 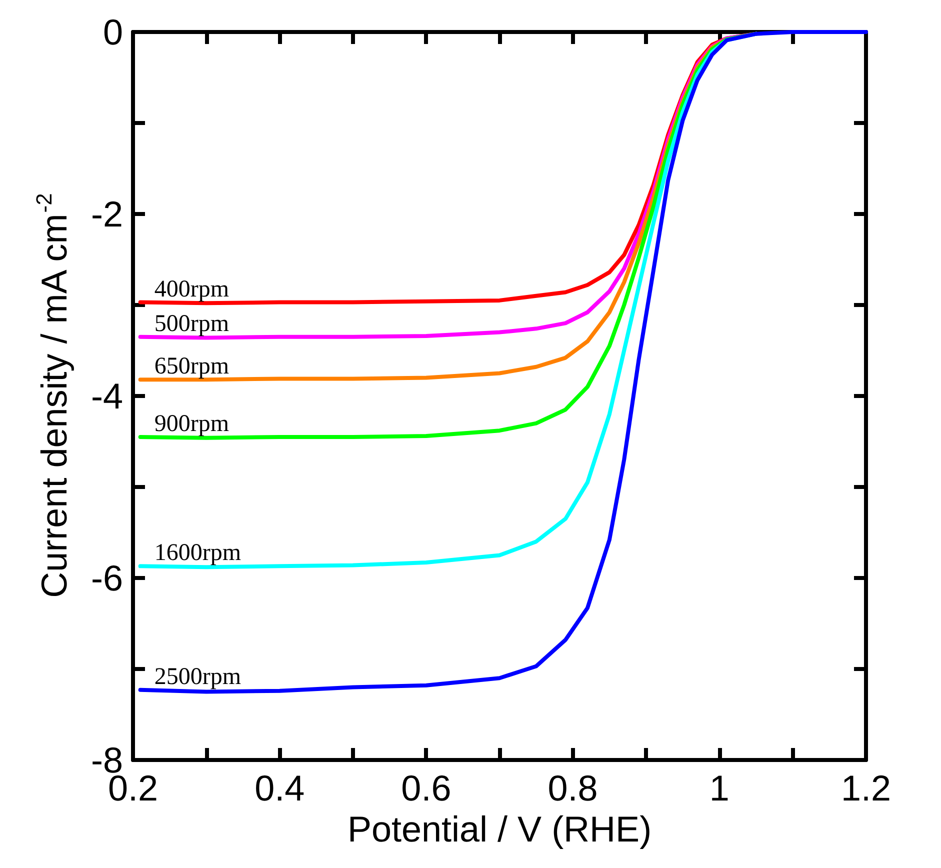 What do you see at coordinates (192, 323) in the screenshot?
I see `series-label: 500rpm` at bounding box center [192, 323].